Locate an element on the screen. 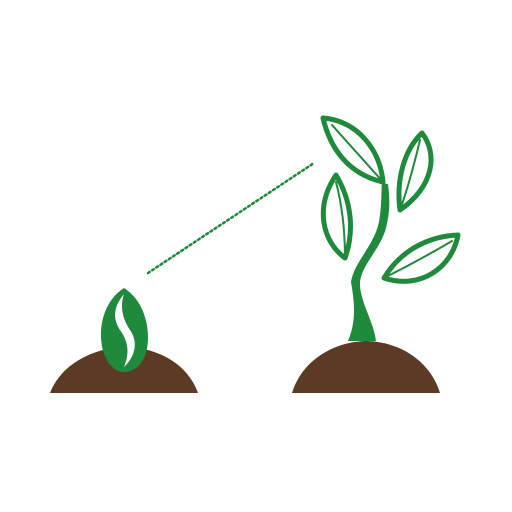 This screenshot has height=512, width=512. seed-highlight is located at coordinates (125, 330).